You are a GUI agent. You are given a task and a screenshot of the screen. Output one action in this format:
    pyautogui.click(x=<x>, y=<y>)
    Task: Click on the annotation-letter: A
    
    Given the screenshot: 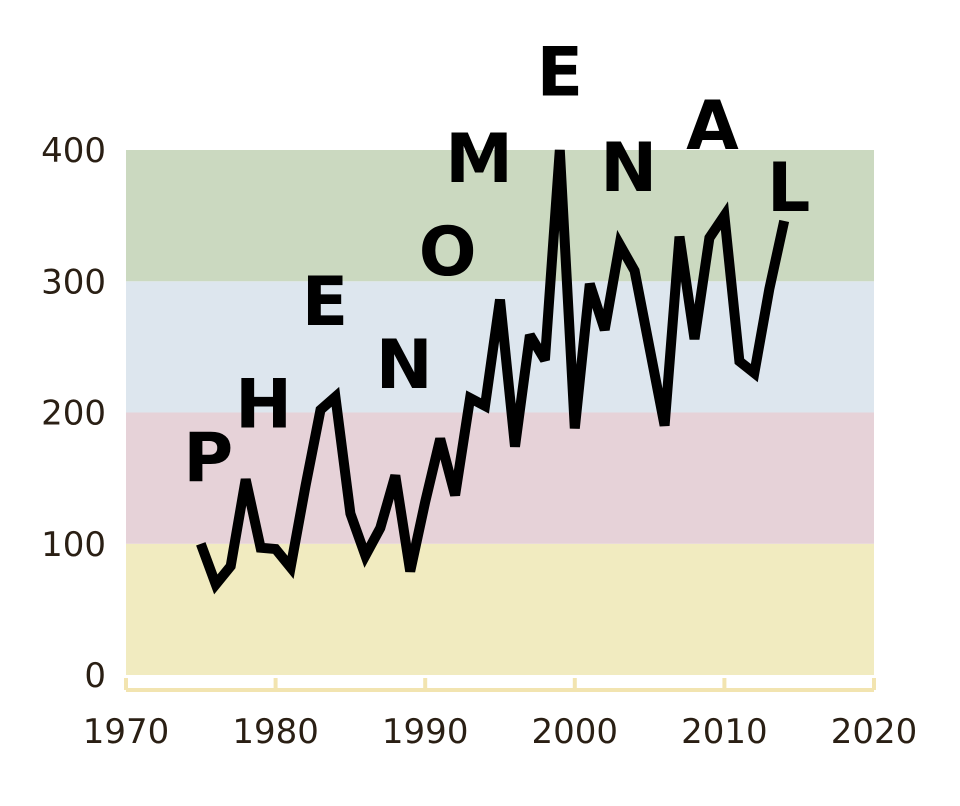 What is the action you would take?
    pyautogui.click(x=712, y=126)
    